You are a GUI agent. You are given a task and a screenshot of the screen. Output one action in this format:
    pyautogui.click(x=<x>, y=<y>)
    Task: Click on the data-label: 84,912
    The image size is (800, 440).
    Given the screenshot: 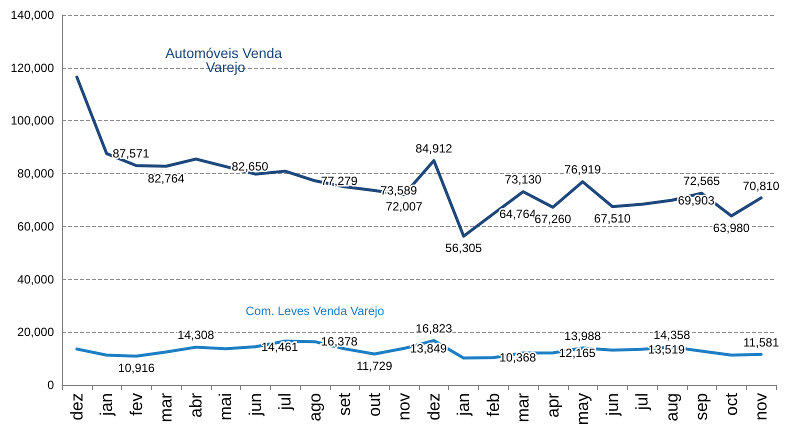 What is the action you would take?
    pyautogui.click(x=434, y=149)
    